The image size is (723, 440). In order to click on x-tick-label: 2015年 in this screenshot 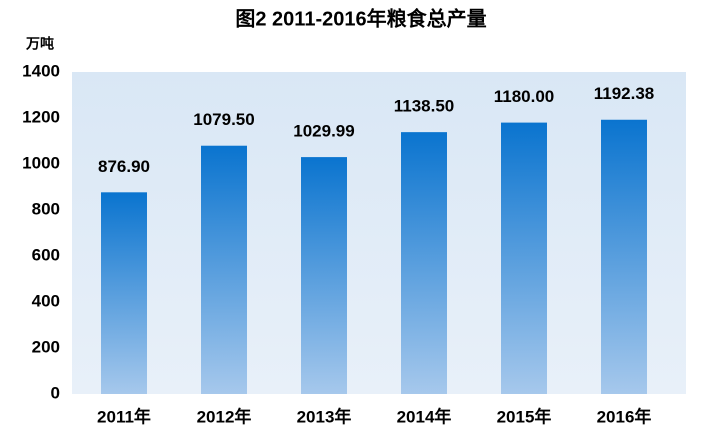, I will do `click(524, 416)`.